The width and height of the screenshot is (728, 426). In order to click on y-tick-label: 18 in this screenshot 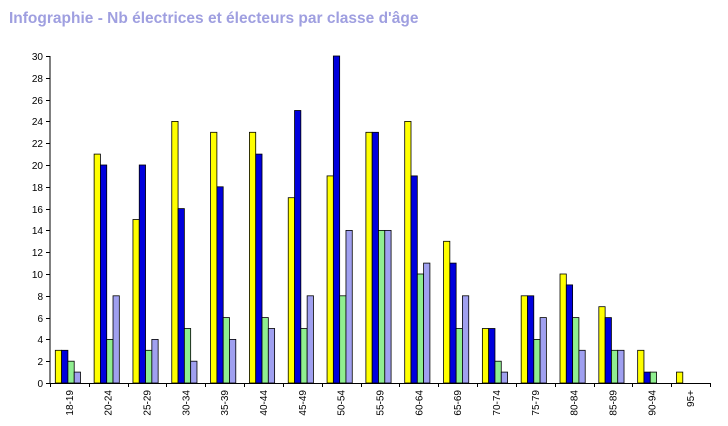, I will do `click(38, 188)`.